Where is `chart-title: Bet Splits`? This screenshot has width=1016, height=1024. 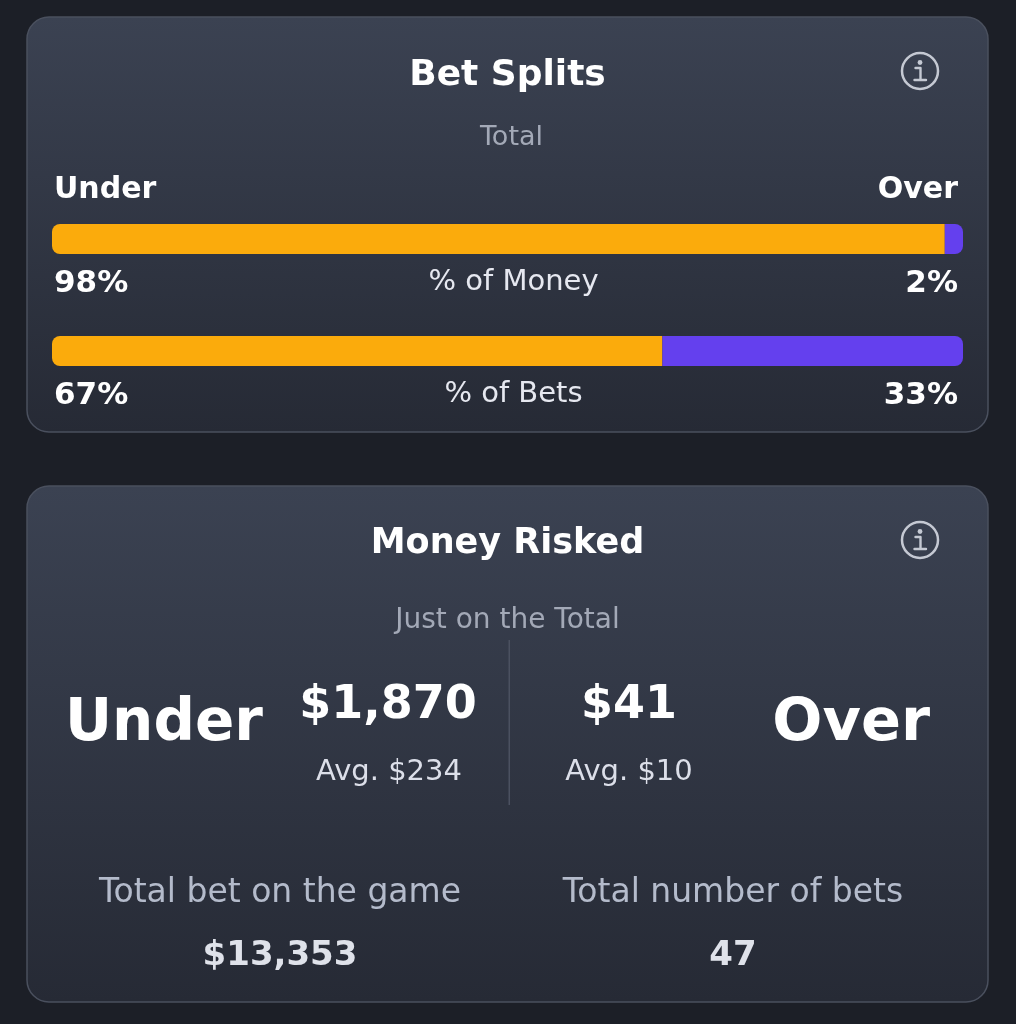 chart-title: Bet Splits is located at coordinates (507, 72).